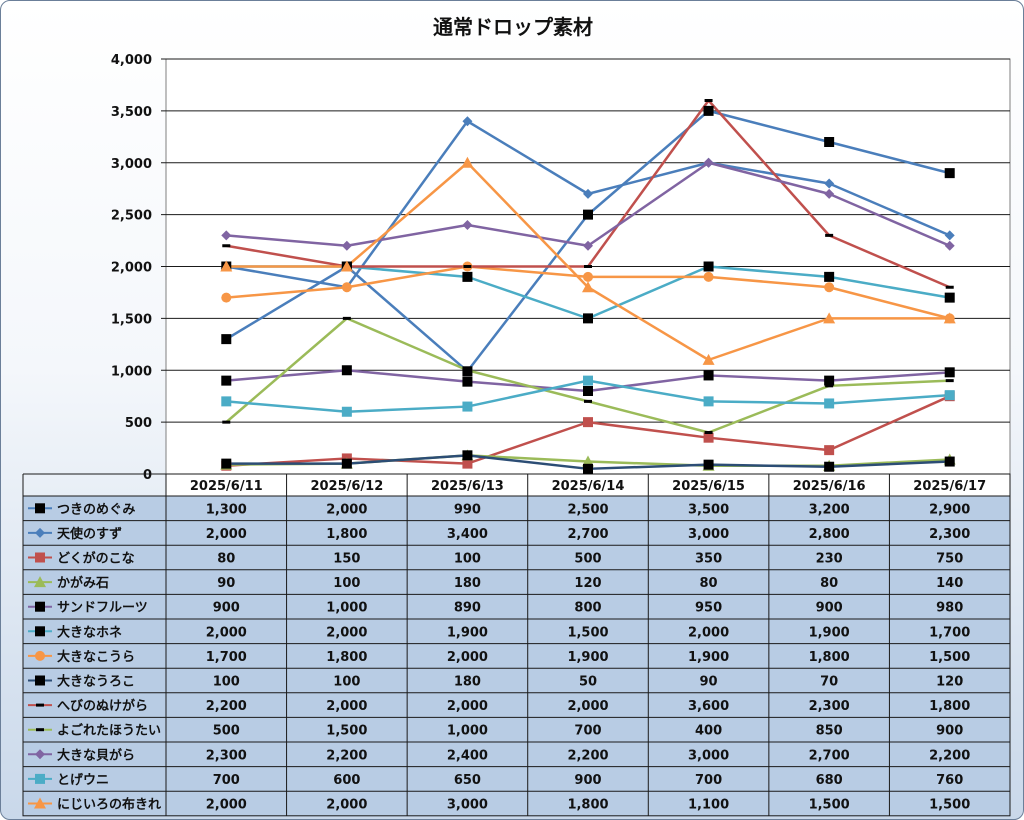 Image resolution: width=1024 pixels, height=820 pixels. Describe the element at coordinates (467, 755) in the screenshot. I see `table-cell-value: 2,400` at that location.